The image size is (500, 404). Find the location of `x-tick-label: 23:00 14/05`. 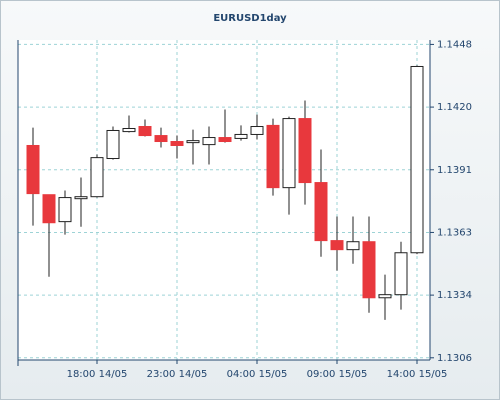

x-tick-label: 23:00 14/05 is located at coordinates (177, 374).